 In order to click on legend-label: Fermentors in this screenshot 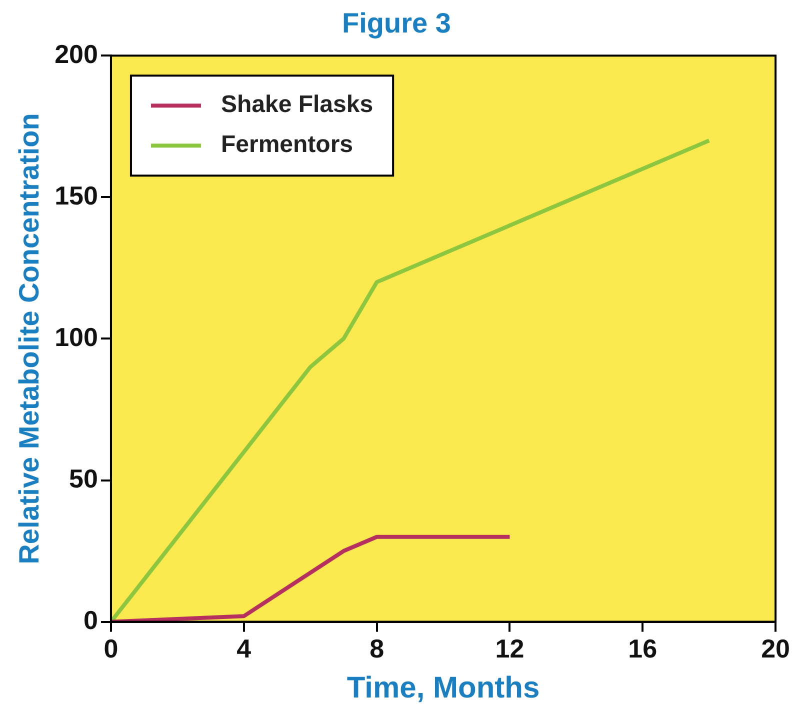, I will do `click(287, 144)`.